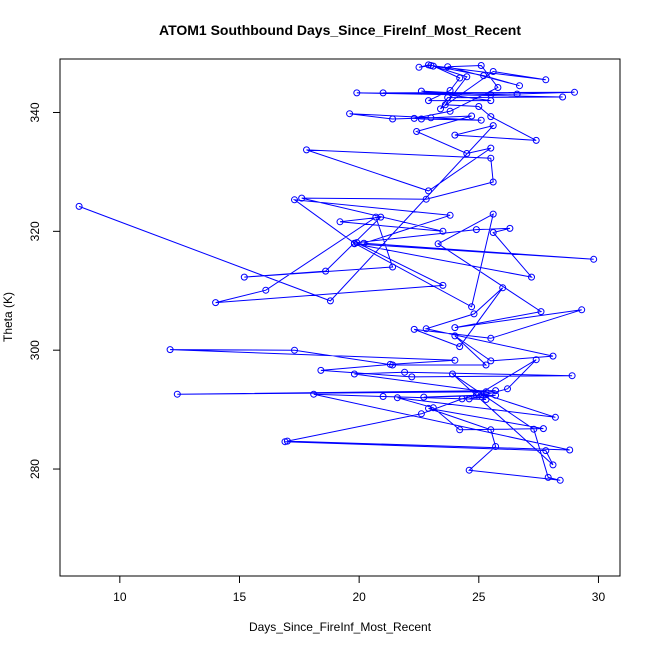  What do you see at coordinates (340, 627) in the screenshot?
I see `x-axis-label: Days_Since_FireInf_Most_Recent` at bounding box center [340, 627].